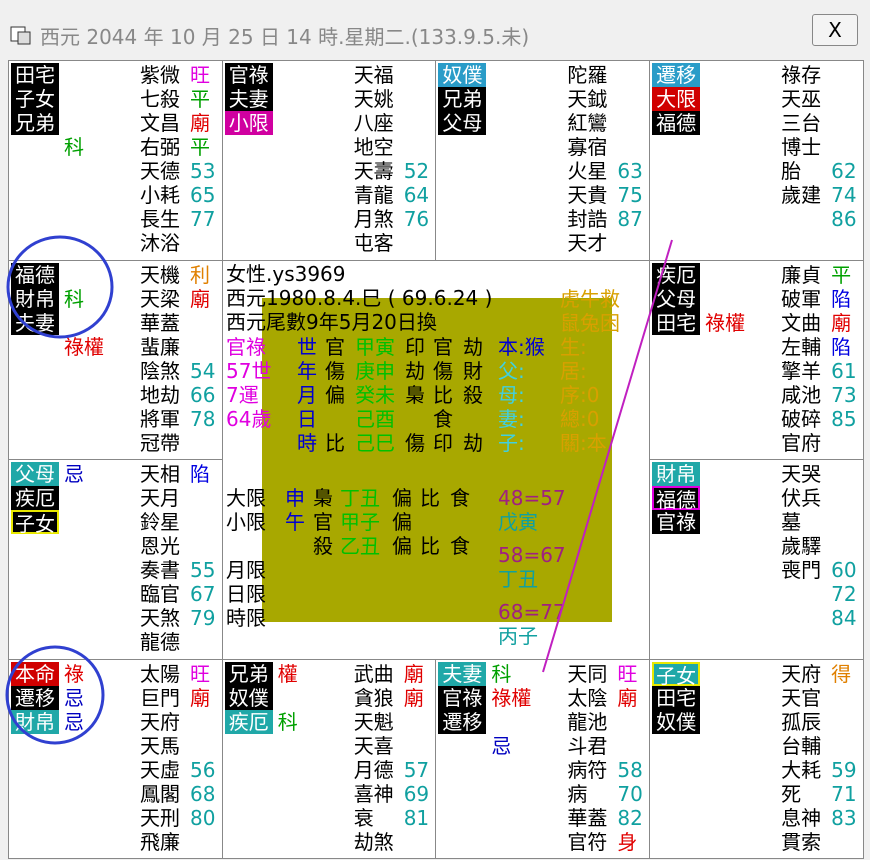 The width and height of the screenshot is (870, 860). What do you see at coordinates (307, 347) in the screenshot?
I see `pillar-cell: 世` at bounding box center [307, 347].